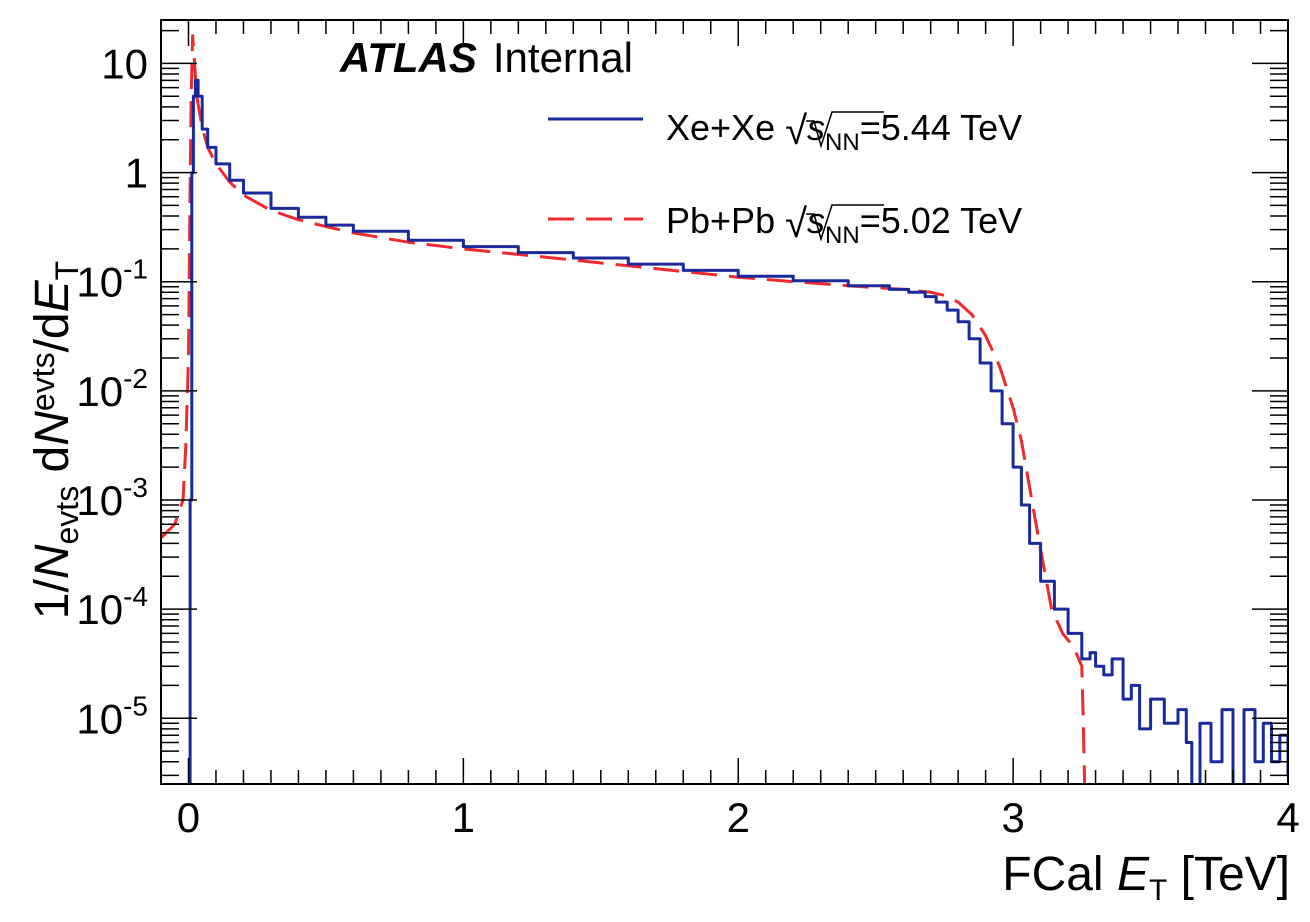  Describe the element at coordinates (124, 63) in the screenshot. I see `y-tick-label: 10` at that location.